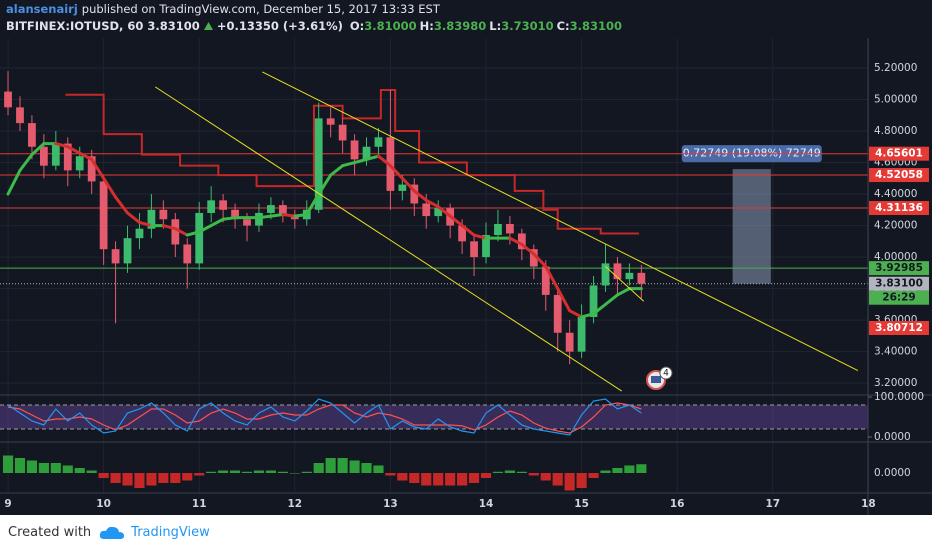  I want to click on y-tick-label: 100.0000, so click(899, 397).